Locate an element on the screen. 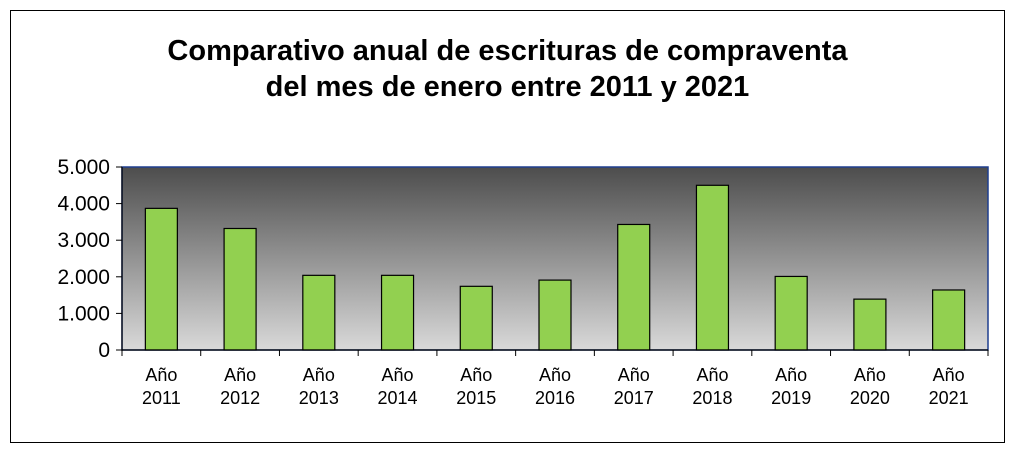 The image size is (1010, 451). x-tick-label-line-2: 2019 is located at coordinates (791, 398).